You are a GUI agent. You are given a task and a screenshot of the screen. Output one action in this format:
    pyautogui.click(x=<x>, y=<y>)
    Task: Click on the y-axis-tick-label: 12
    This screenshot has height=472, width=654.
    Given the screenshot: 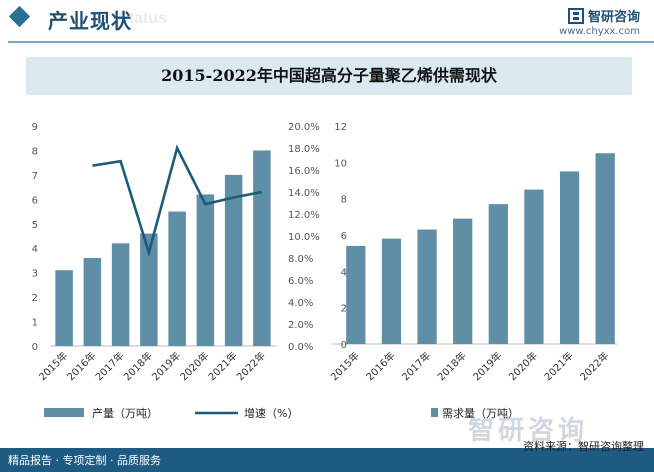 What is the action you would take?
    pyautogui.click(x=340, y=127)
    